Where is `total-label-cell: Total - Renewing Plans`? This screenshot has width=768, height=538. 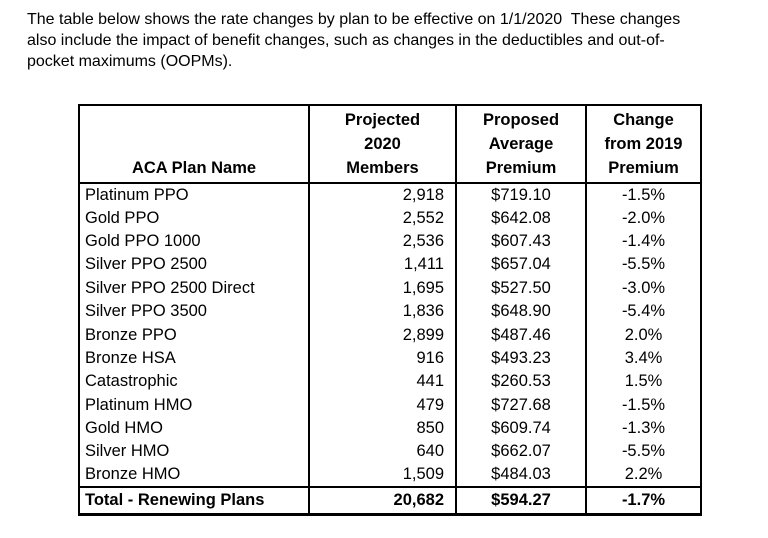 total-label-cell: Total - Renewing Plans is located at coordinates (194, 500).